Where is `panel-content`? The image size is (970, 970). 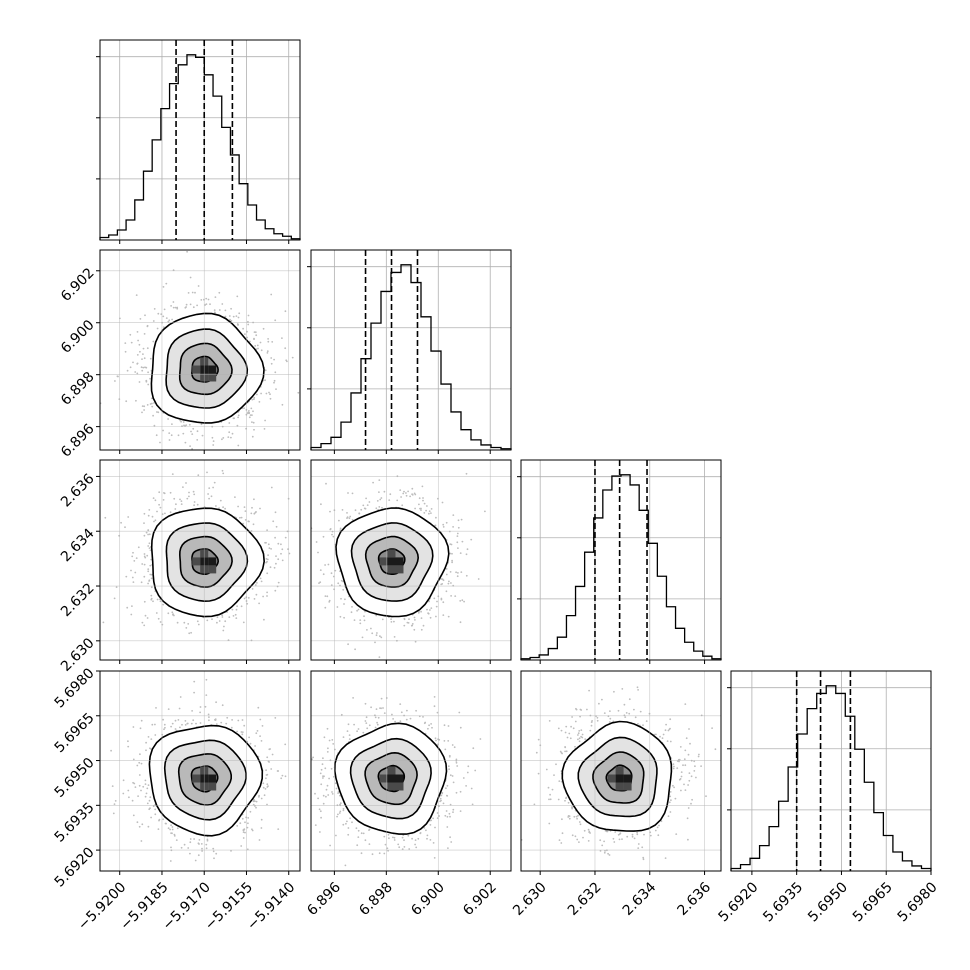 panel-content is located at coordinates (198, 770).